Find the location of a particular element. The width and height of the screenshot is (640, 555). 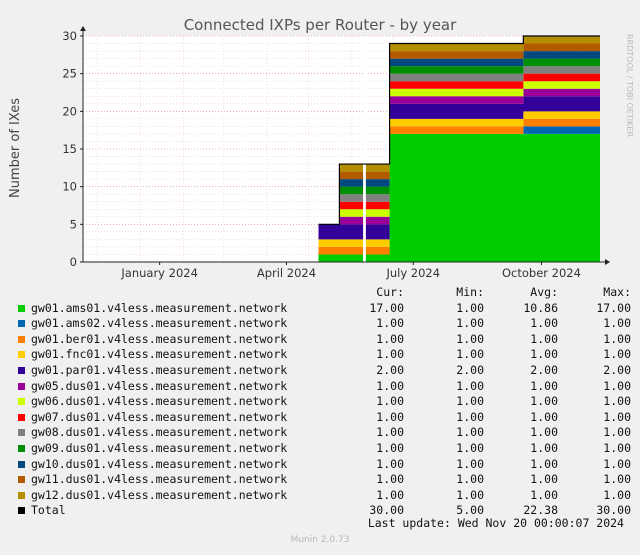

legend-header-avg: Avg: is located at coordinates (544, 292).